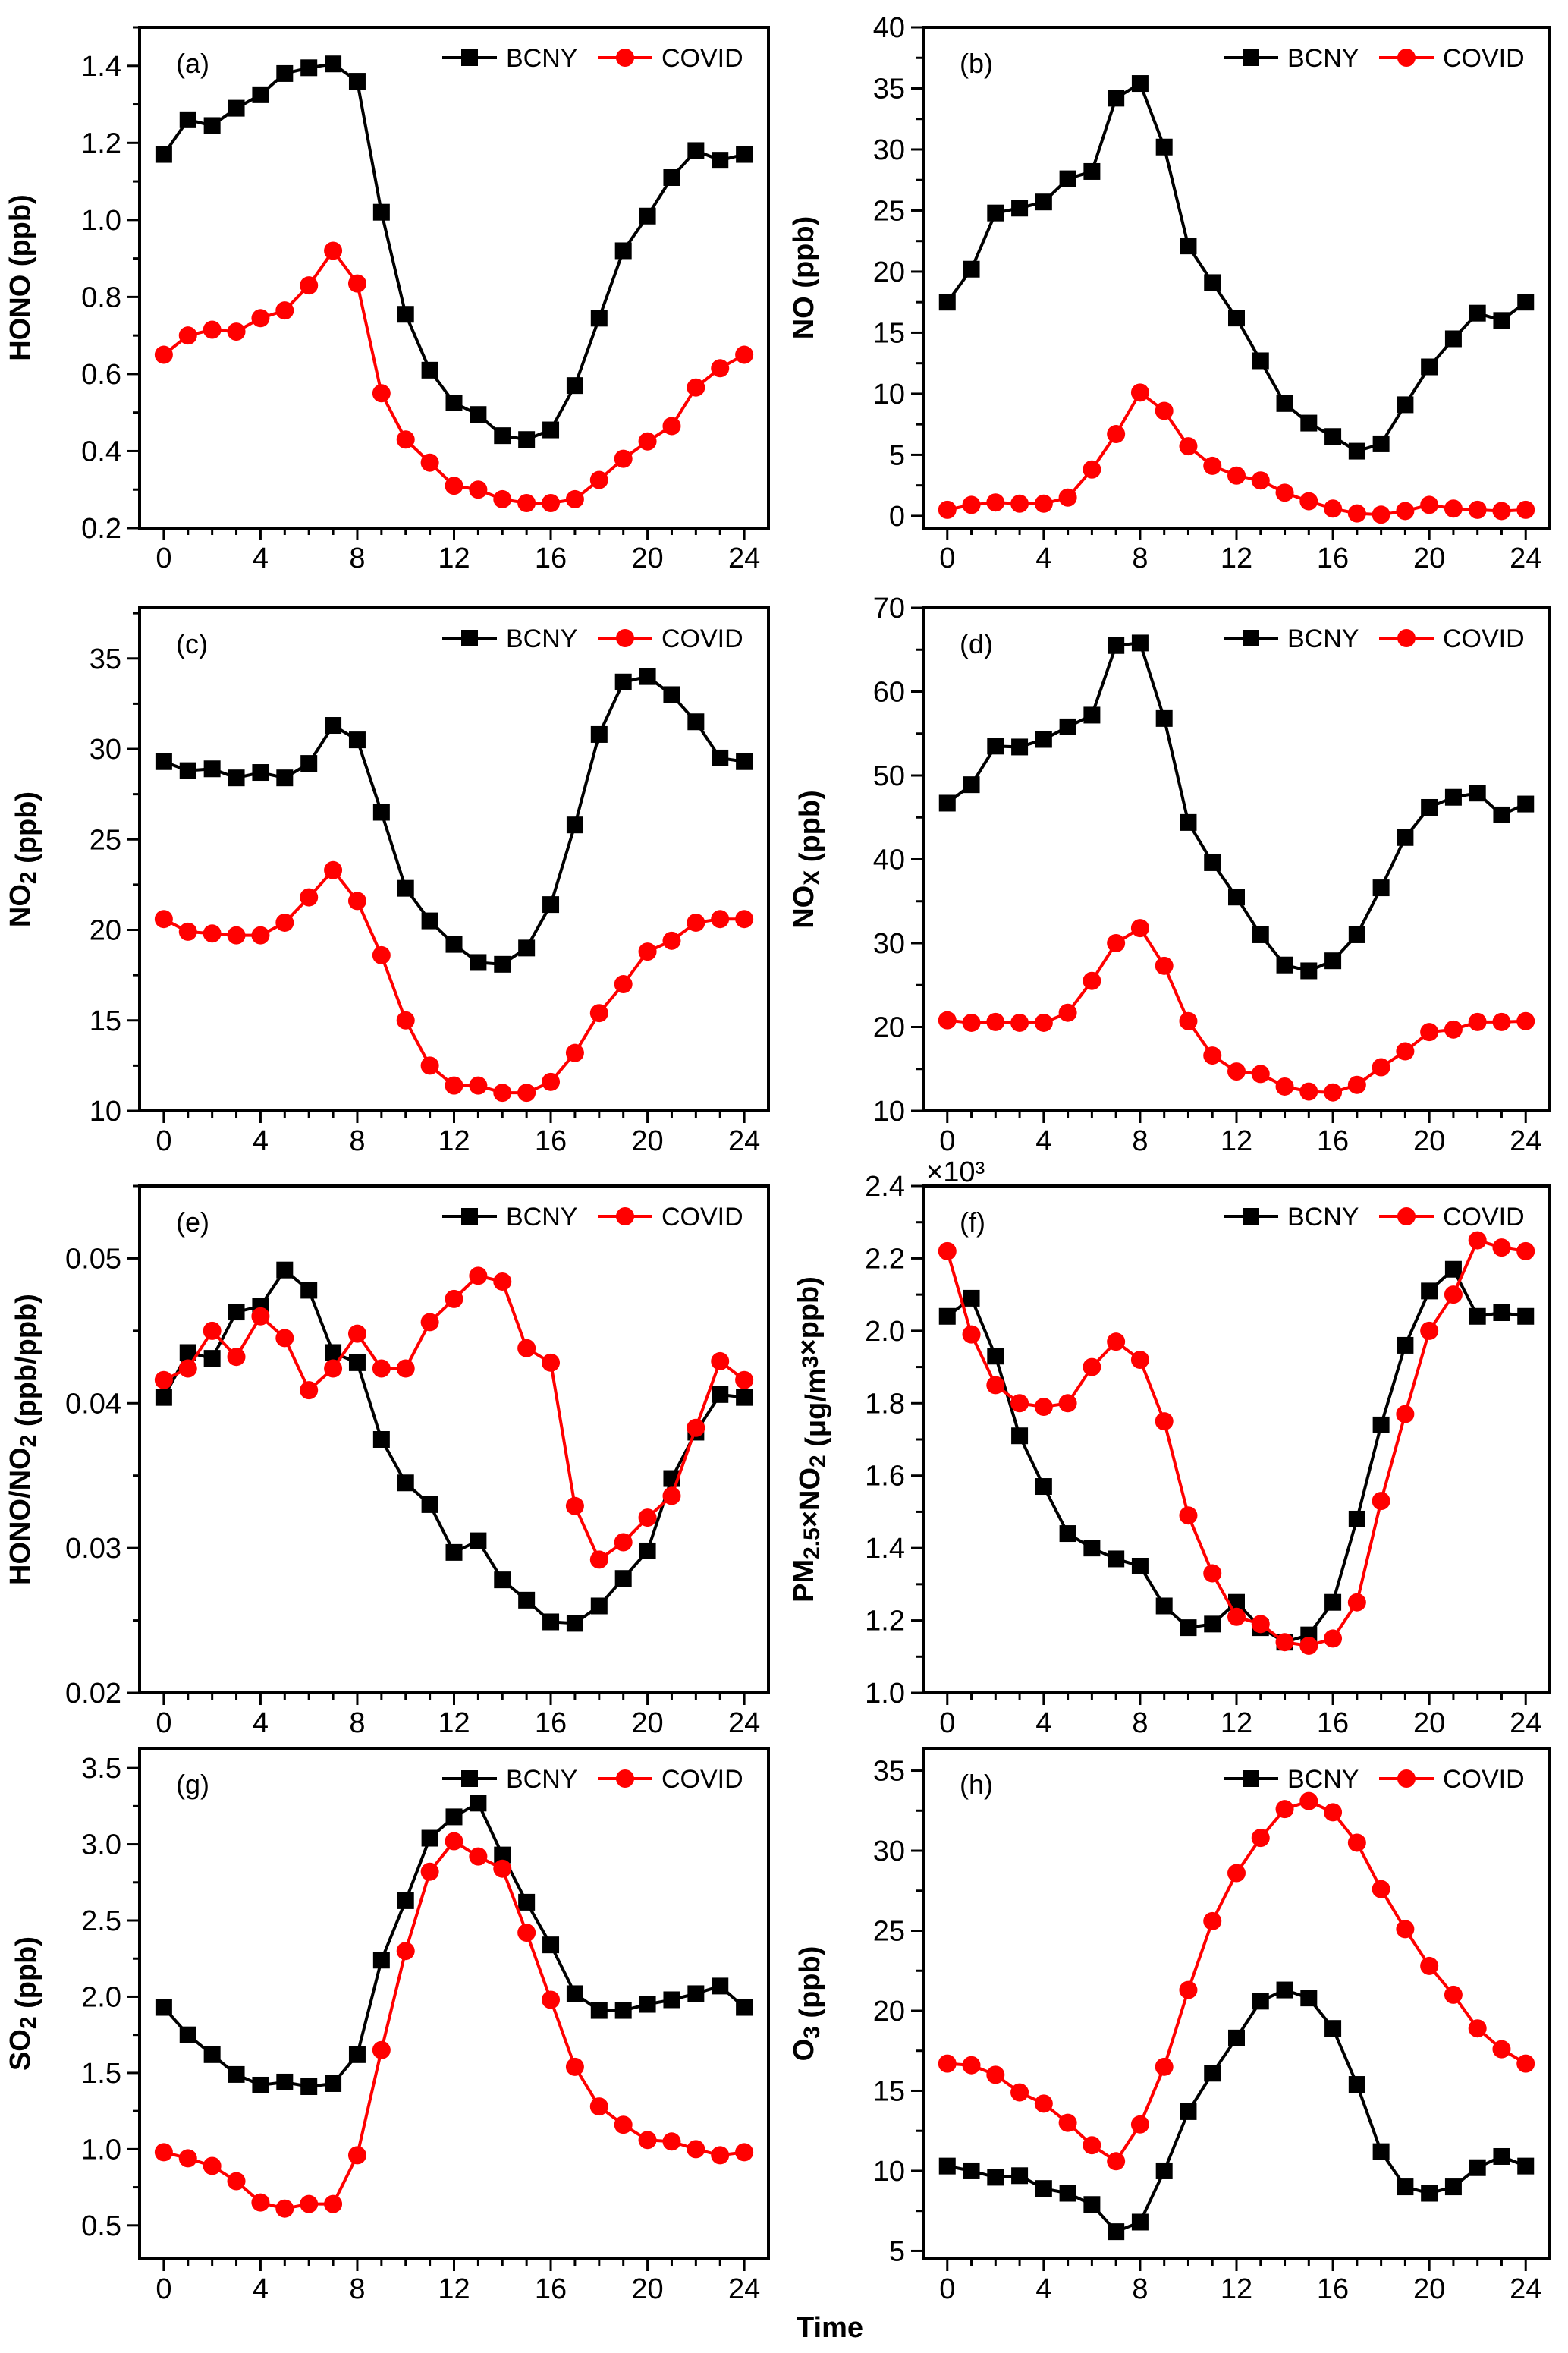 The height and width of the screenshot is (2353, 1568). I want to click on y-axis-label: HONO/NO2 (ppb/ppb), so click(24, 1439).